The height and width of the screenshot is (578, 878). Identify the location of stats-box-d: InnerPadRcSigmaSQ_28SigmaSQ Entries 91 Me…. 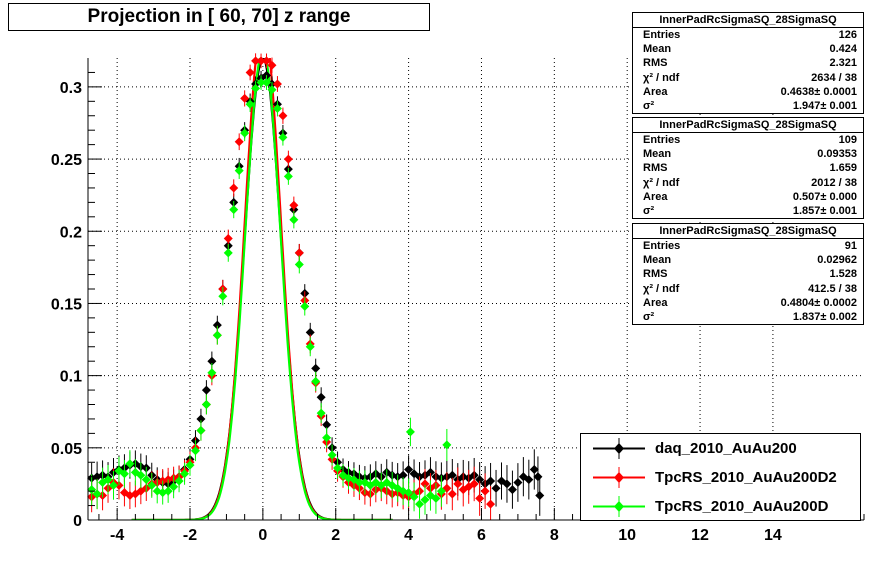
(748, 274).